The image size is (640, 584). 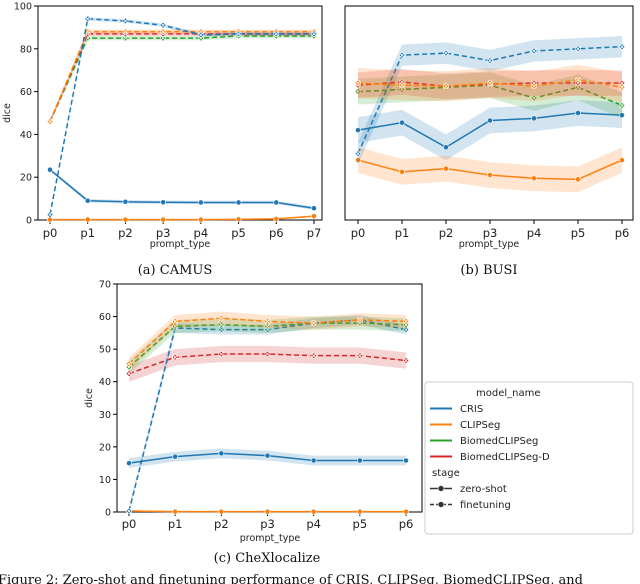 I want to click on band-cris-zero-shot, so click(x=182, y=188).